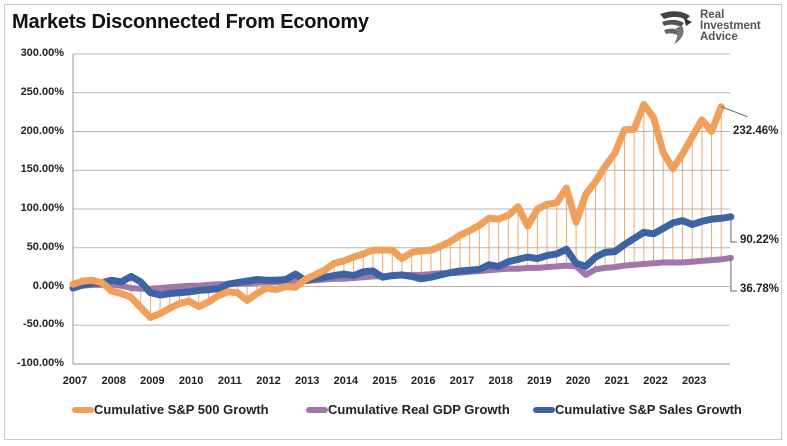 The height and width of the screenshot is (446, 787). I want to click on y-tick-label: -100.00%, so click(40, 363).